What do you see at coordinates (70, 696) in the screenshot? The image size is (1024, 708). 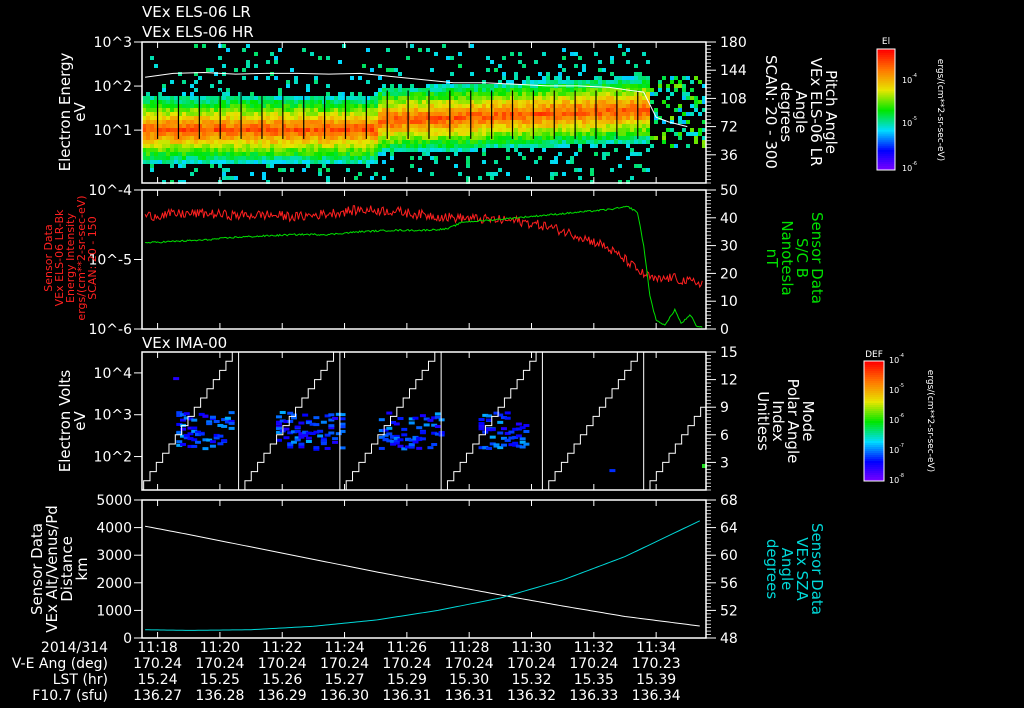 I see `x-row-label: F10.7 (sfu)` at bounding box center [70, 696].